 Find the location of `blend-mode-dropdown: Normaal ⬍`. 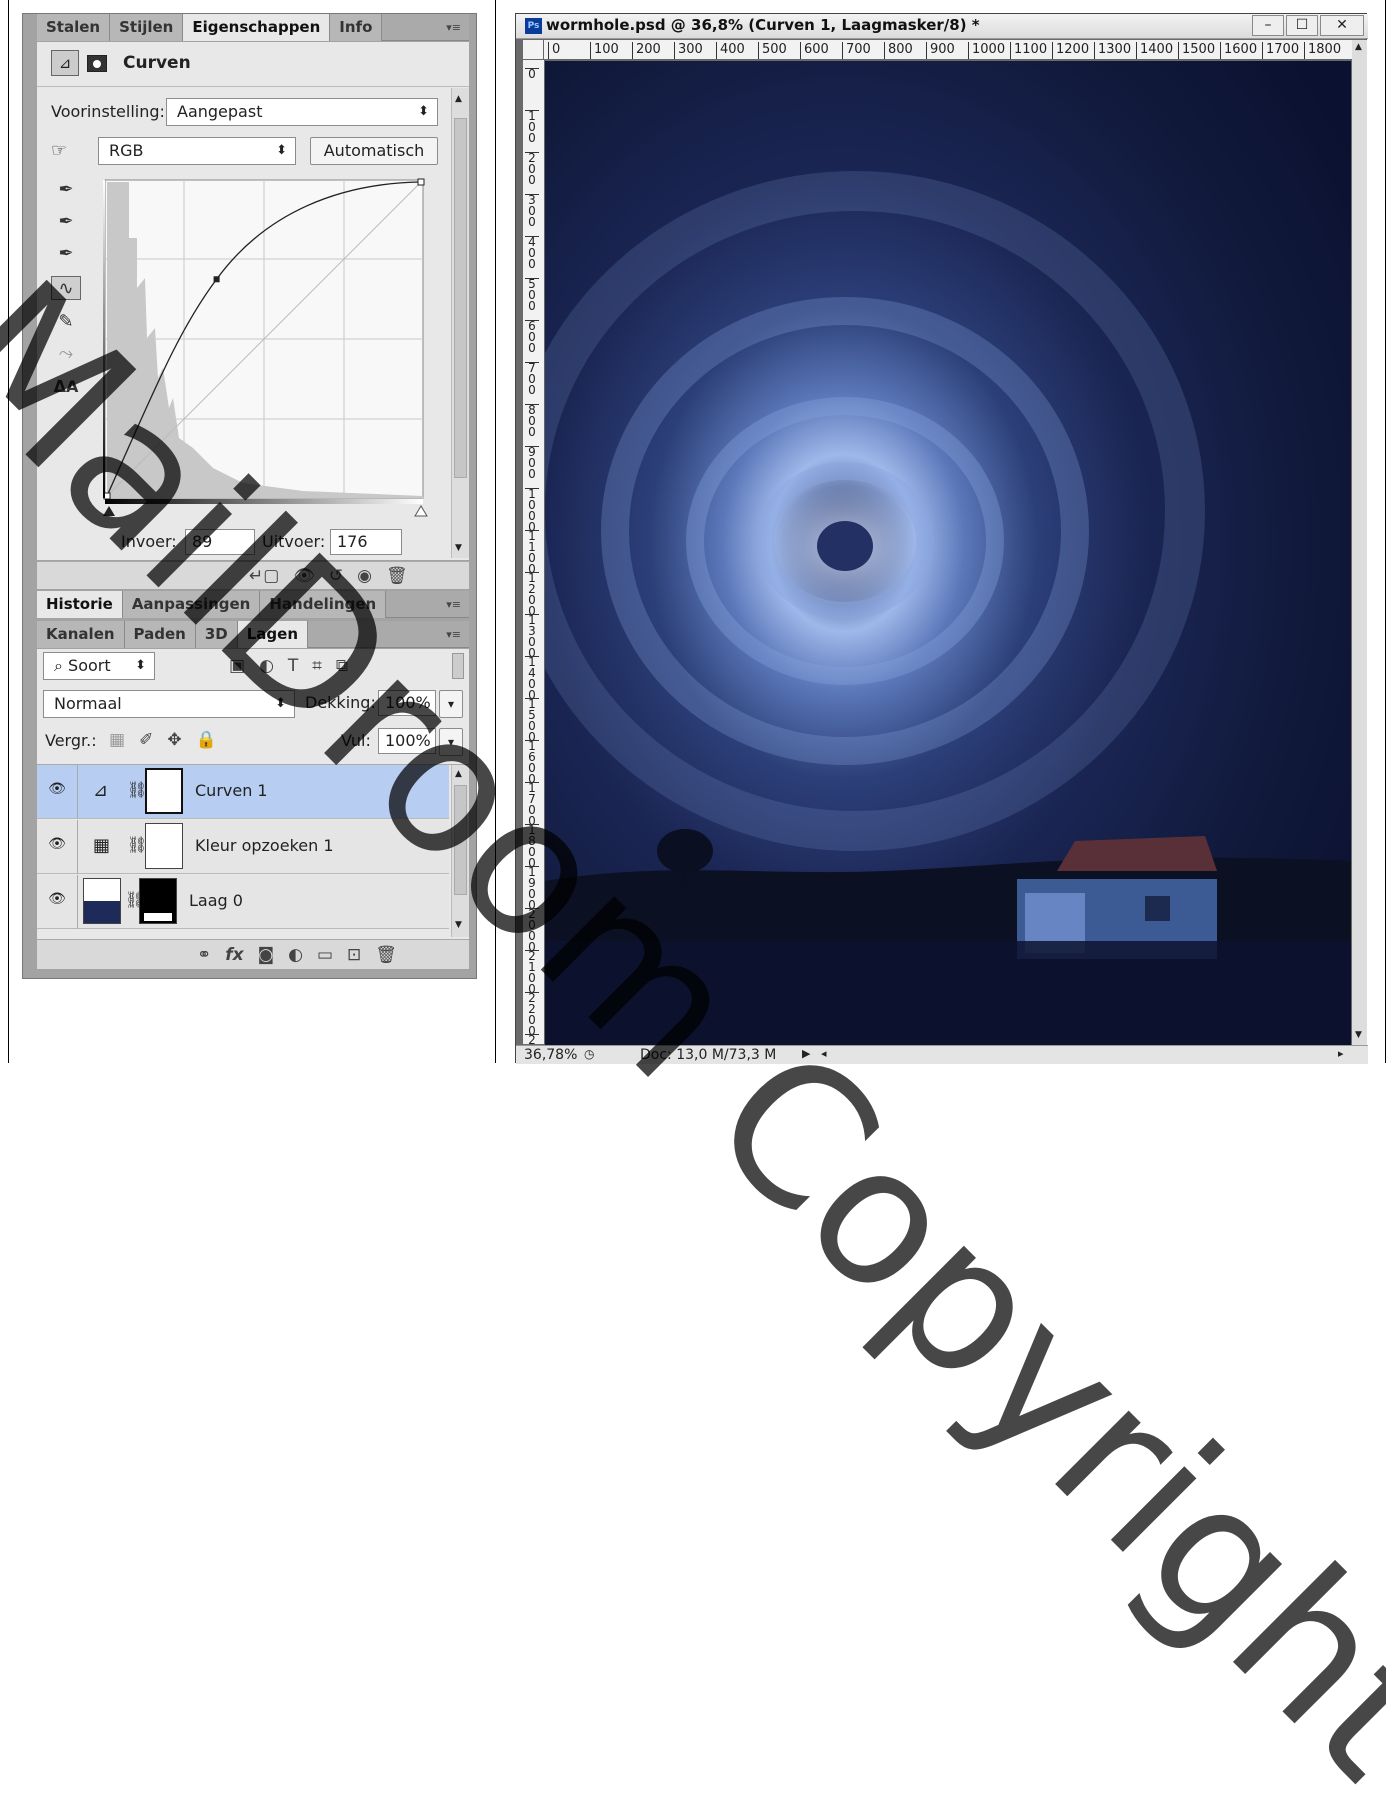

blend-mode-dropdown: Normaal ⬍ is located at coordinates (169, 704).